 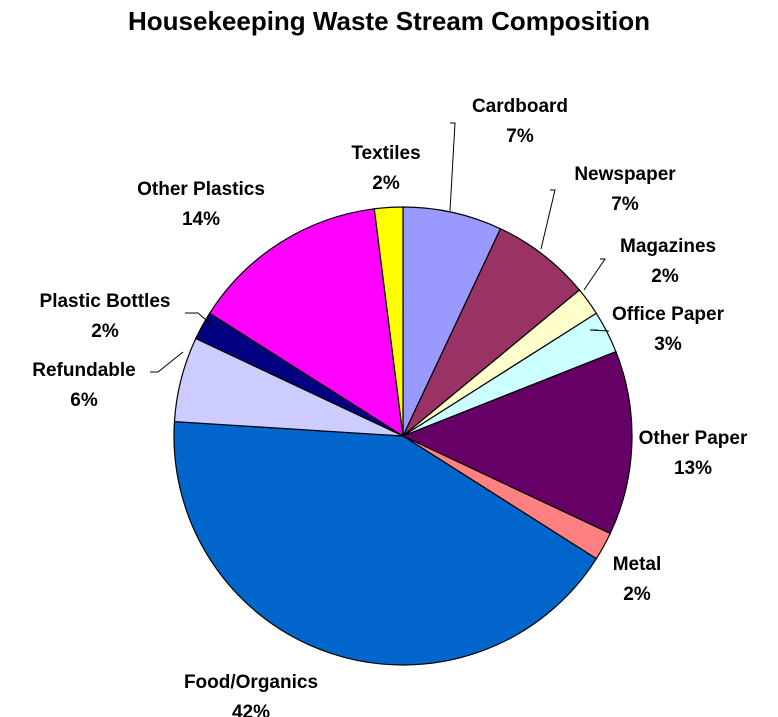 I want to click on pie-slice-textiles, so click(x=388, y=321).